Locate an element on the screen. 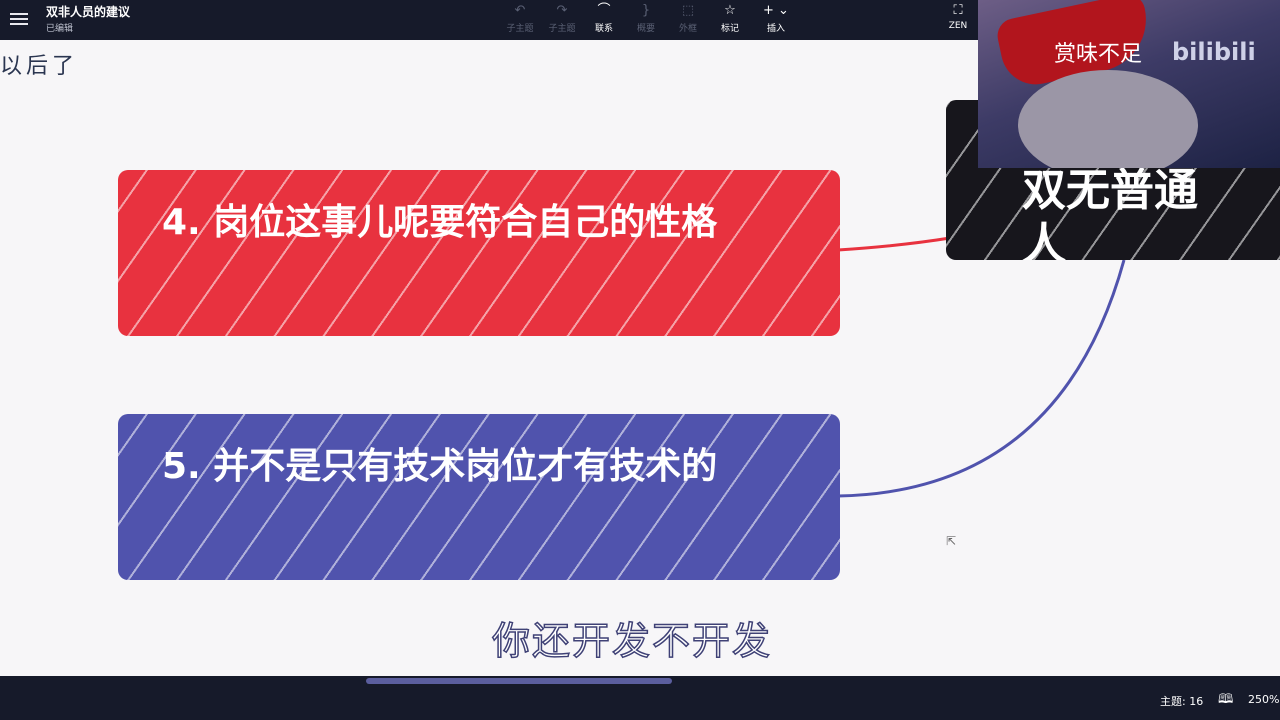 This screenshot has width=1280, height=720. topic-node-5: 5. 并不是只有技术岗位才有技术的 is located at coordinates (479, 497).